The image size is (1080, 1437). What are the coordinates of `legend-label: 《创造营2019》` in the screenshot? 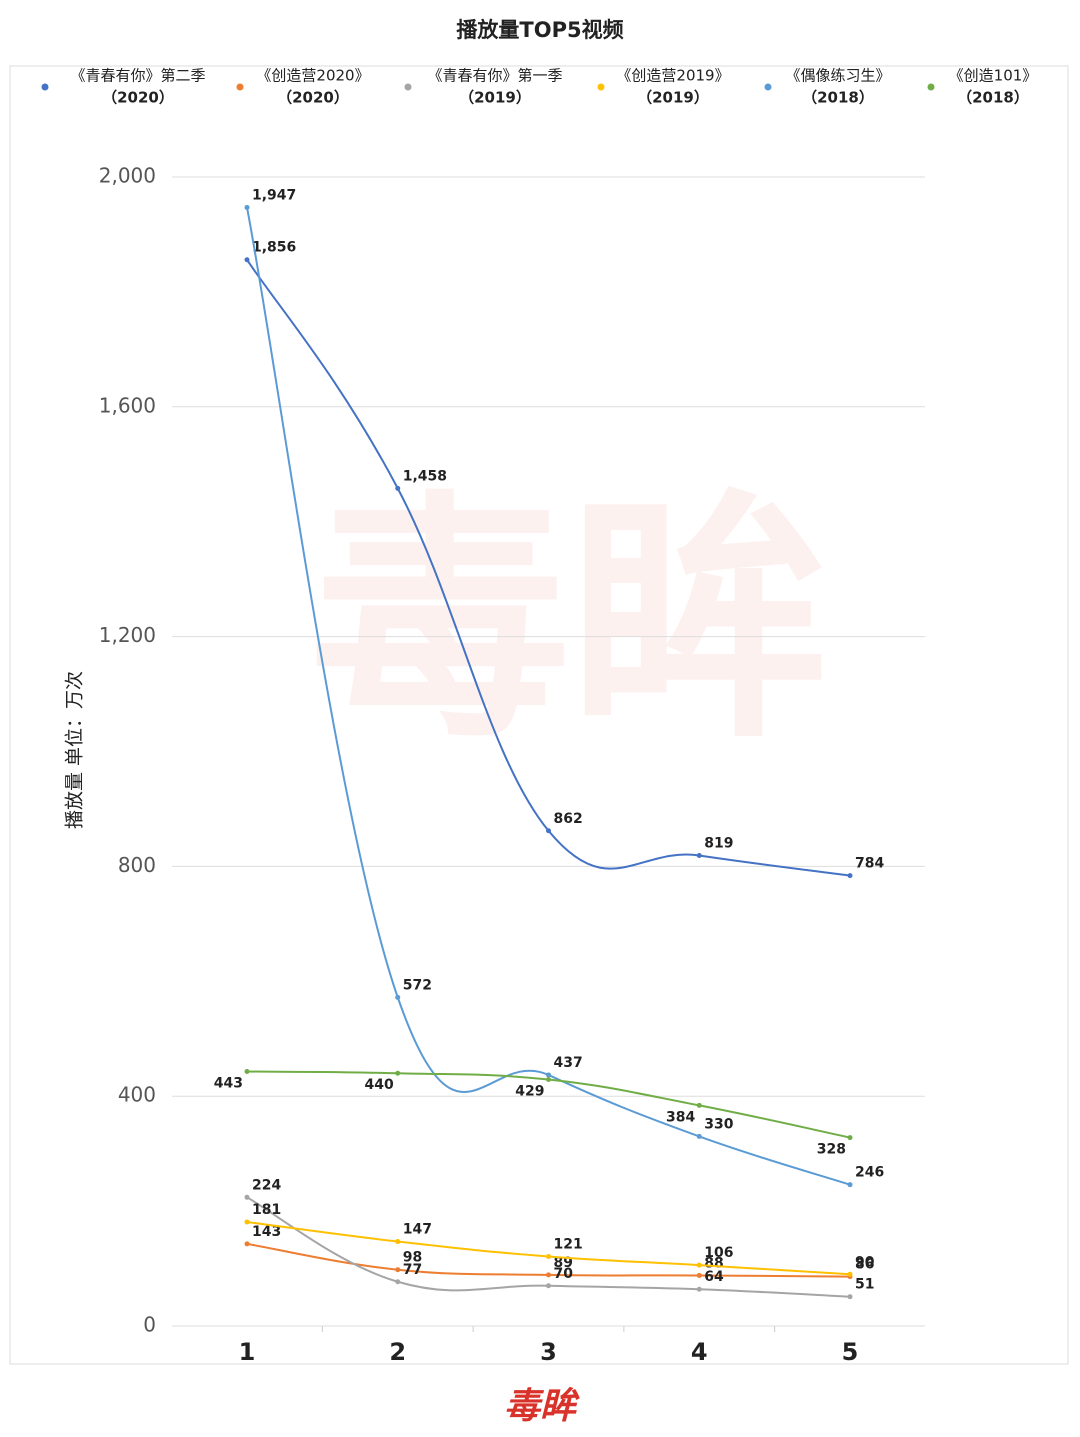 It's located at (672, 76).